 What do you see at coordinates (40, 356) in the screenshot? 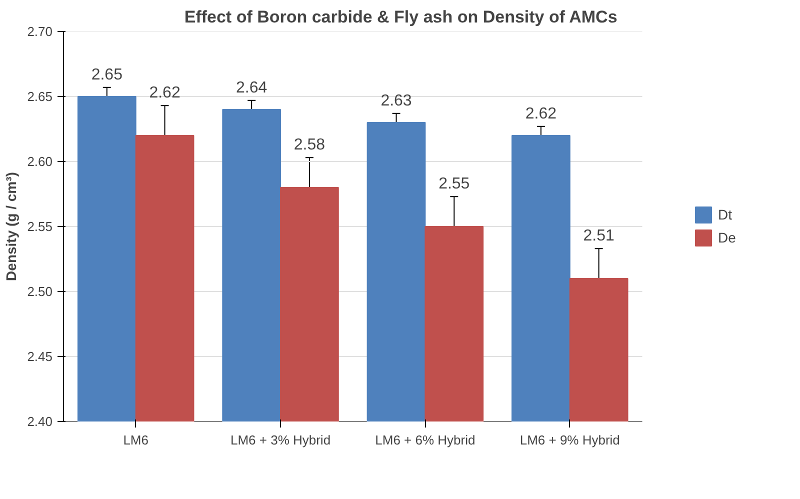
I see `y-tick-label: 2.45` at bounding box center [40, 356].